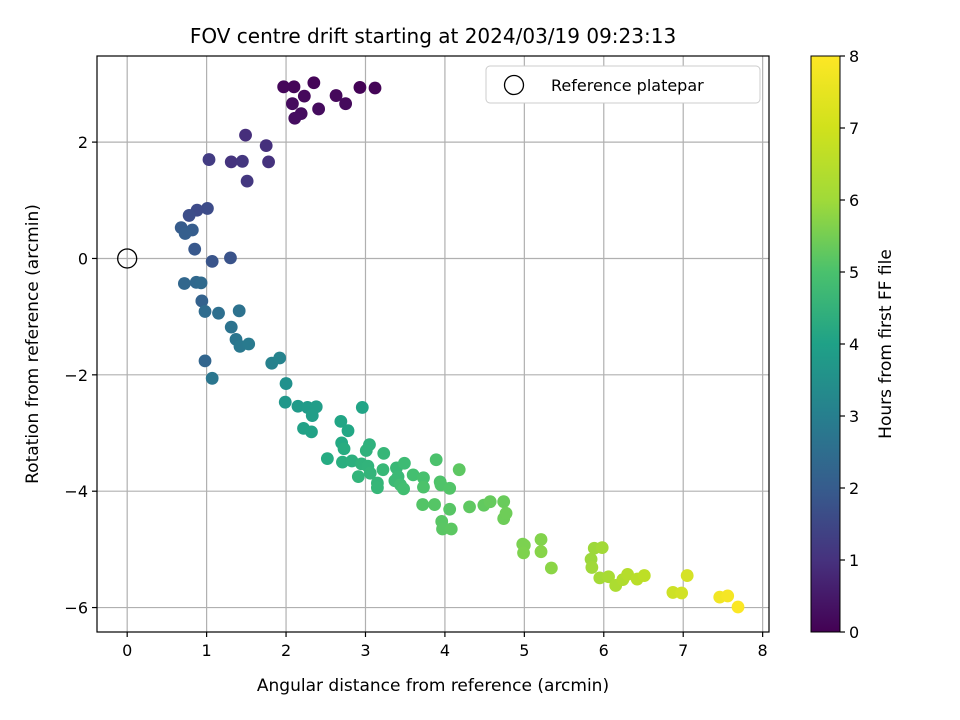  I want to click on colorbar-gradient, so click(825, 344).